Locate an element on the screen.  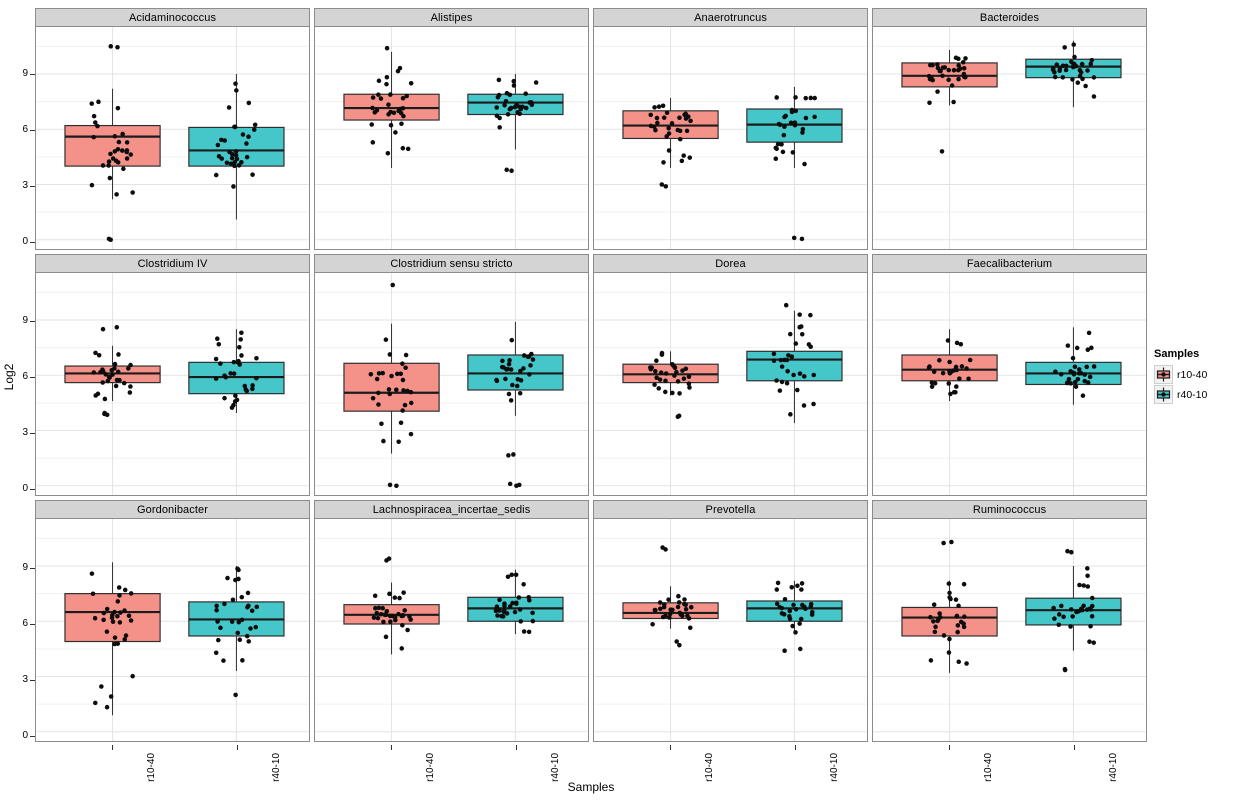
facet-cell: Anaerotruncus is located at coordinates (730, 129).